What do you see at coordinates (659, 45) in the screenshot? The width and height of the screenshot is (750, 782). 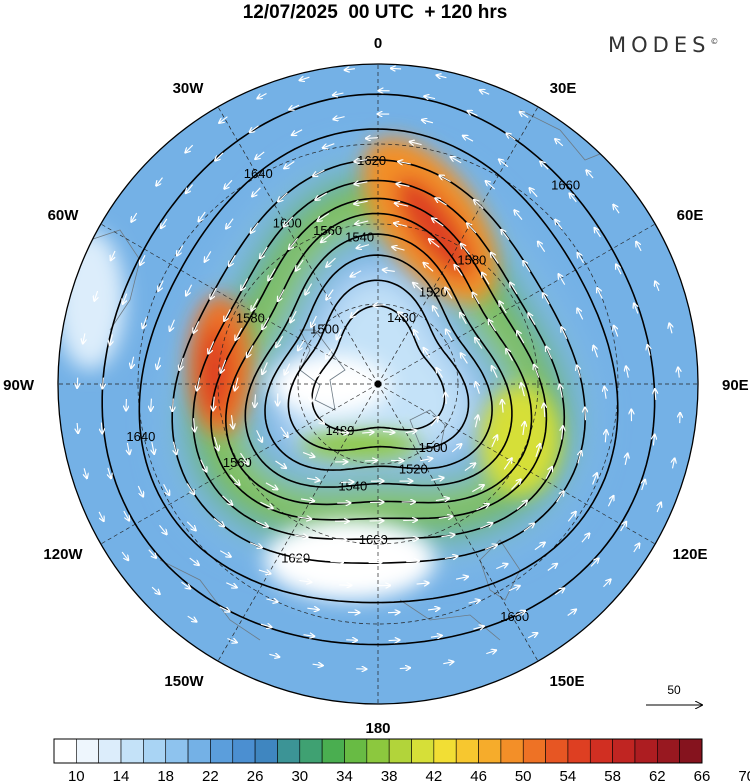 I see `brand-name: MODES` at bounding box center [659, 45].